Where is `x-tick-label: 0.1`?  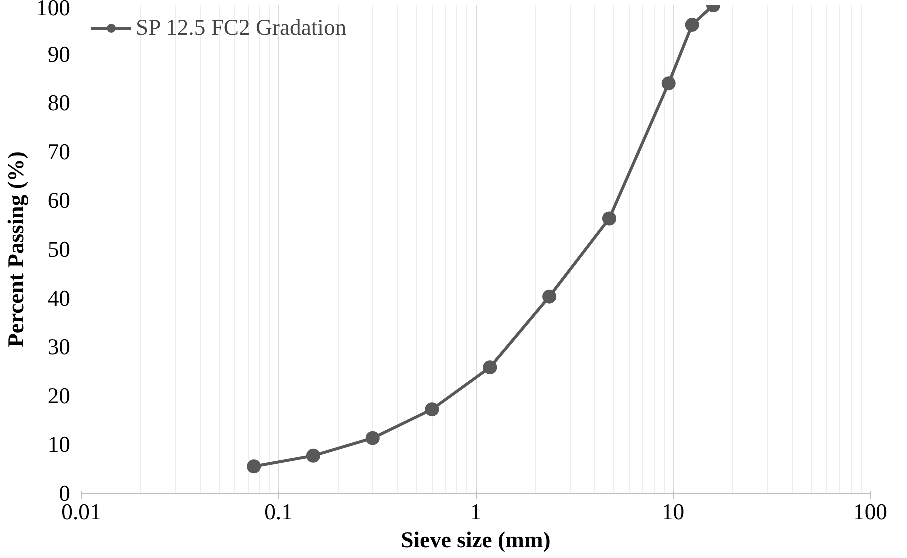 x-tick-label: 0.1 is located at coordinates (278, 512).